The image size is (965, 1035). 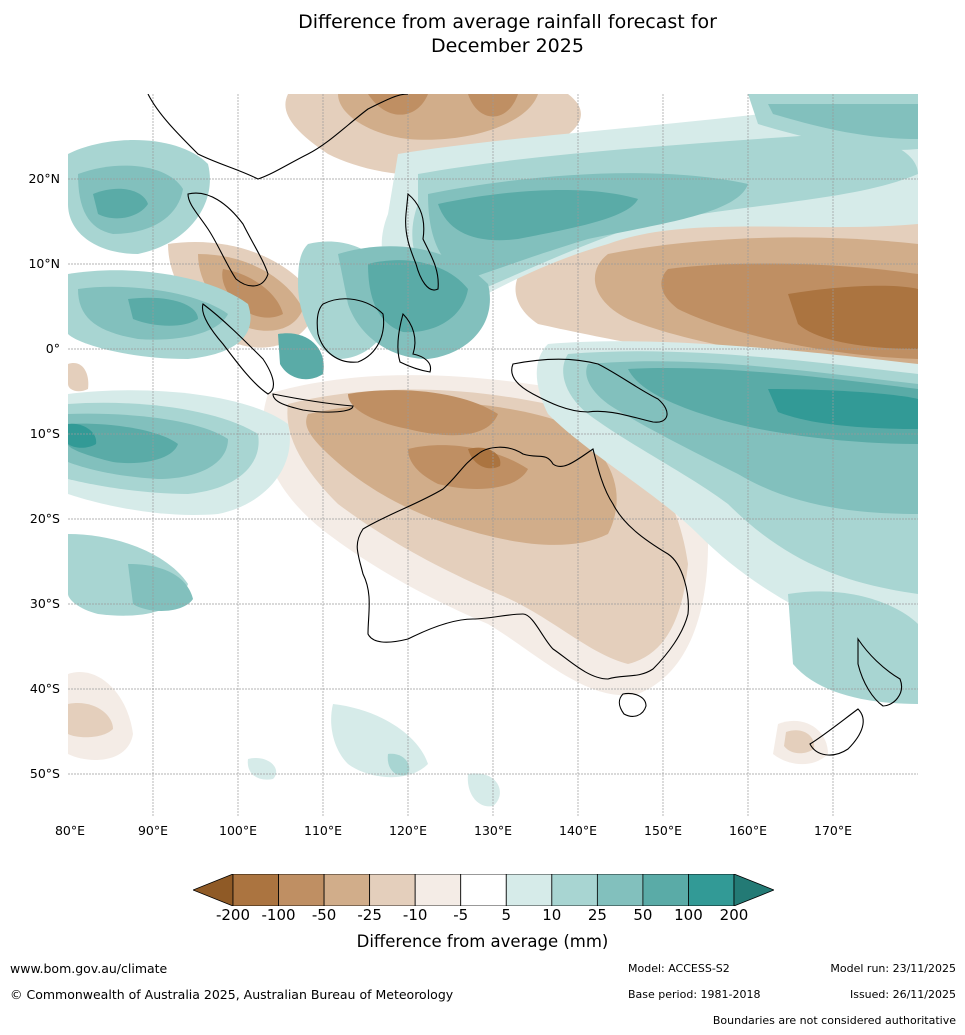 I want to click on colorbar-tick-label: 100, so click(x=688, y=915).